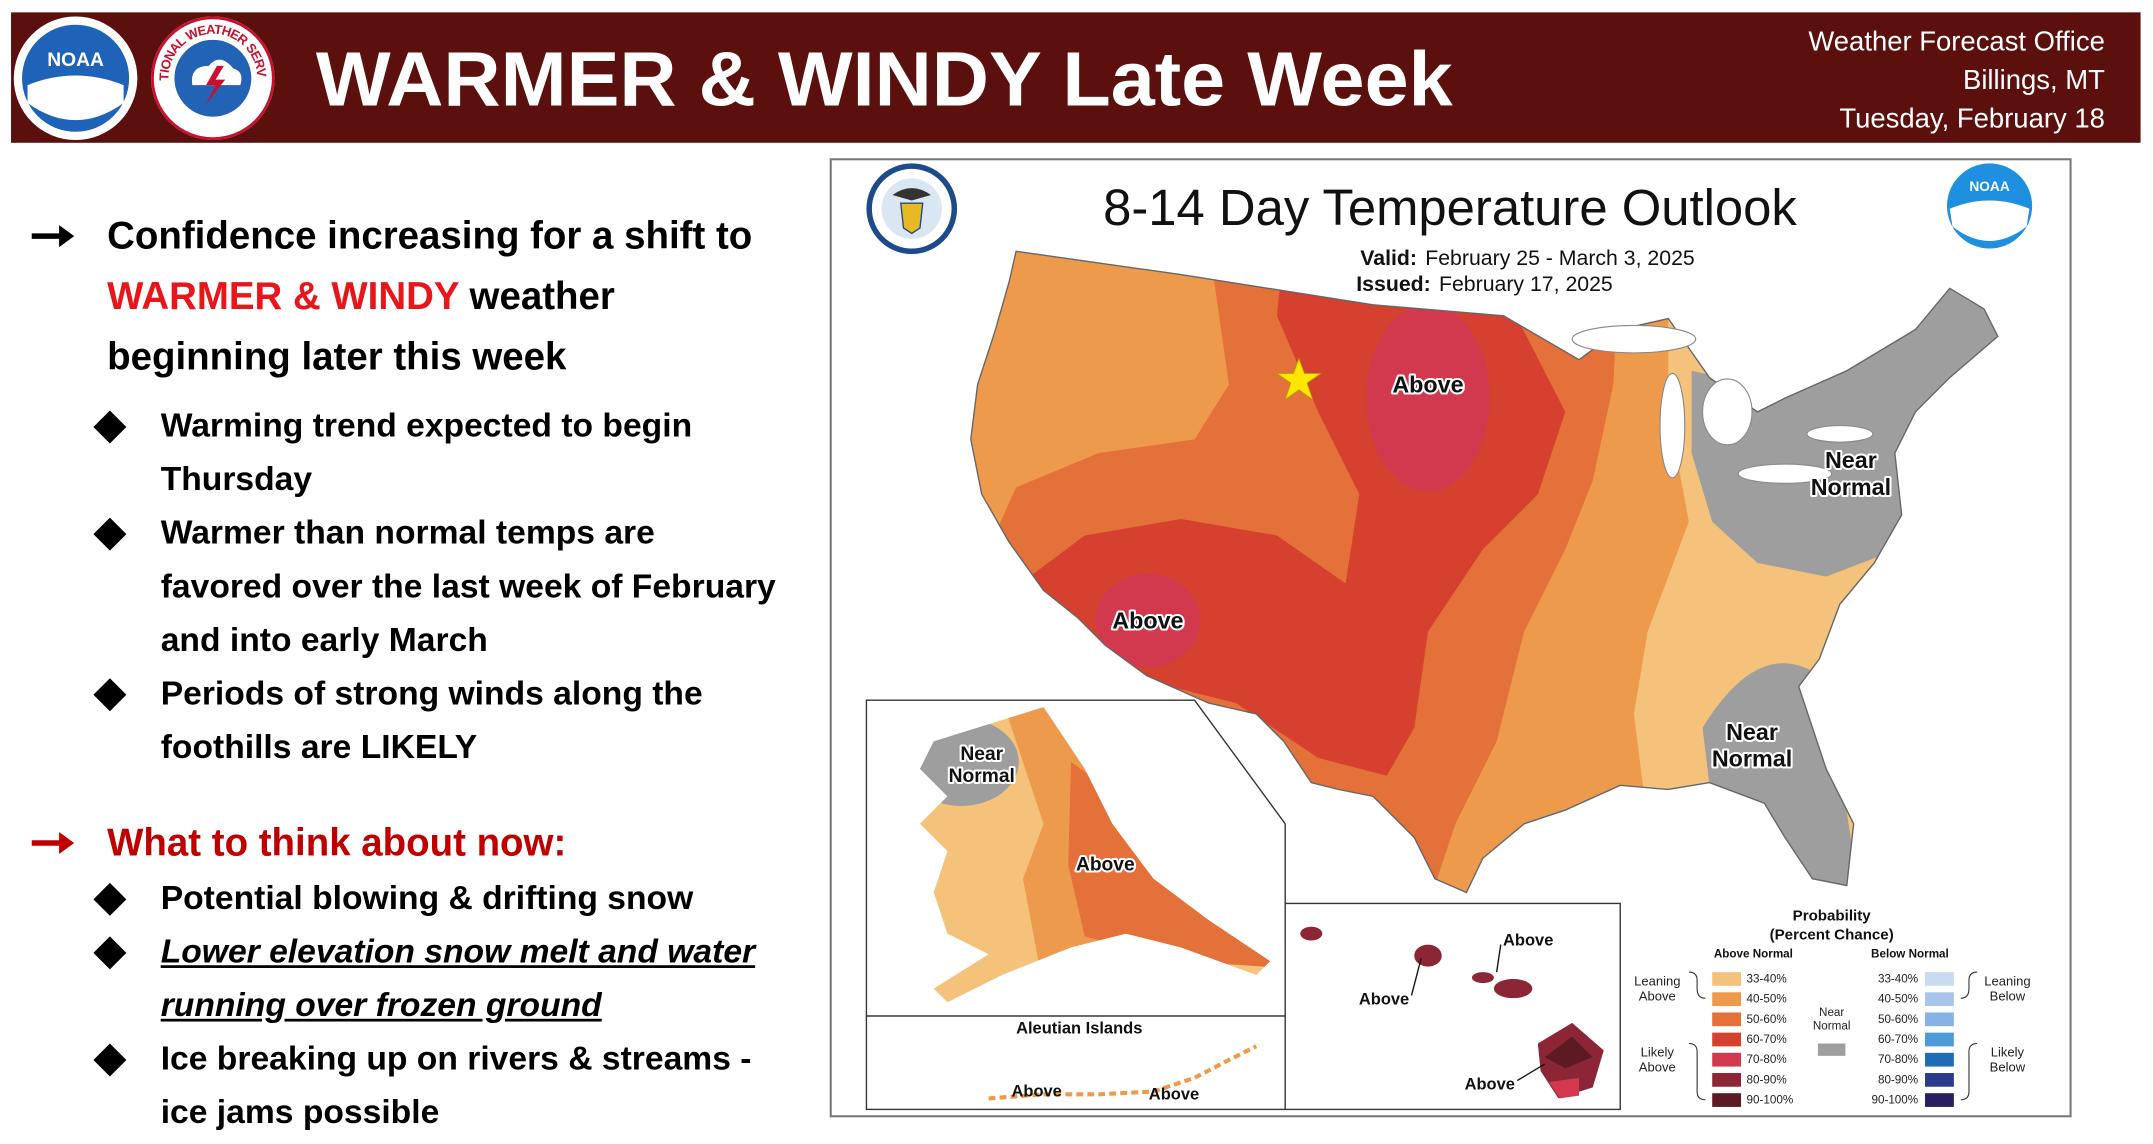 The width and height of the screenshot is (2153, 1144). Describe the element at coordinates (1478, 1013) in the screenshot. I see `leader-lines` at that location.